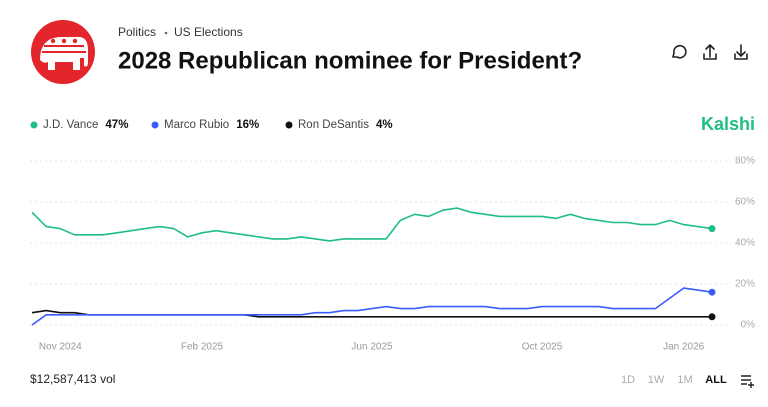  What do you see at coordinates (70, 125) in the screenshot?
I see `legend-label: J.D. Vance` at bounding box center [70, 125].